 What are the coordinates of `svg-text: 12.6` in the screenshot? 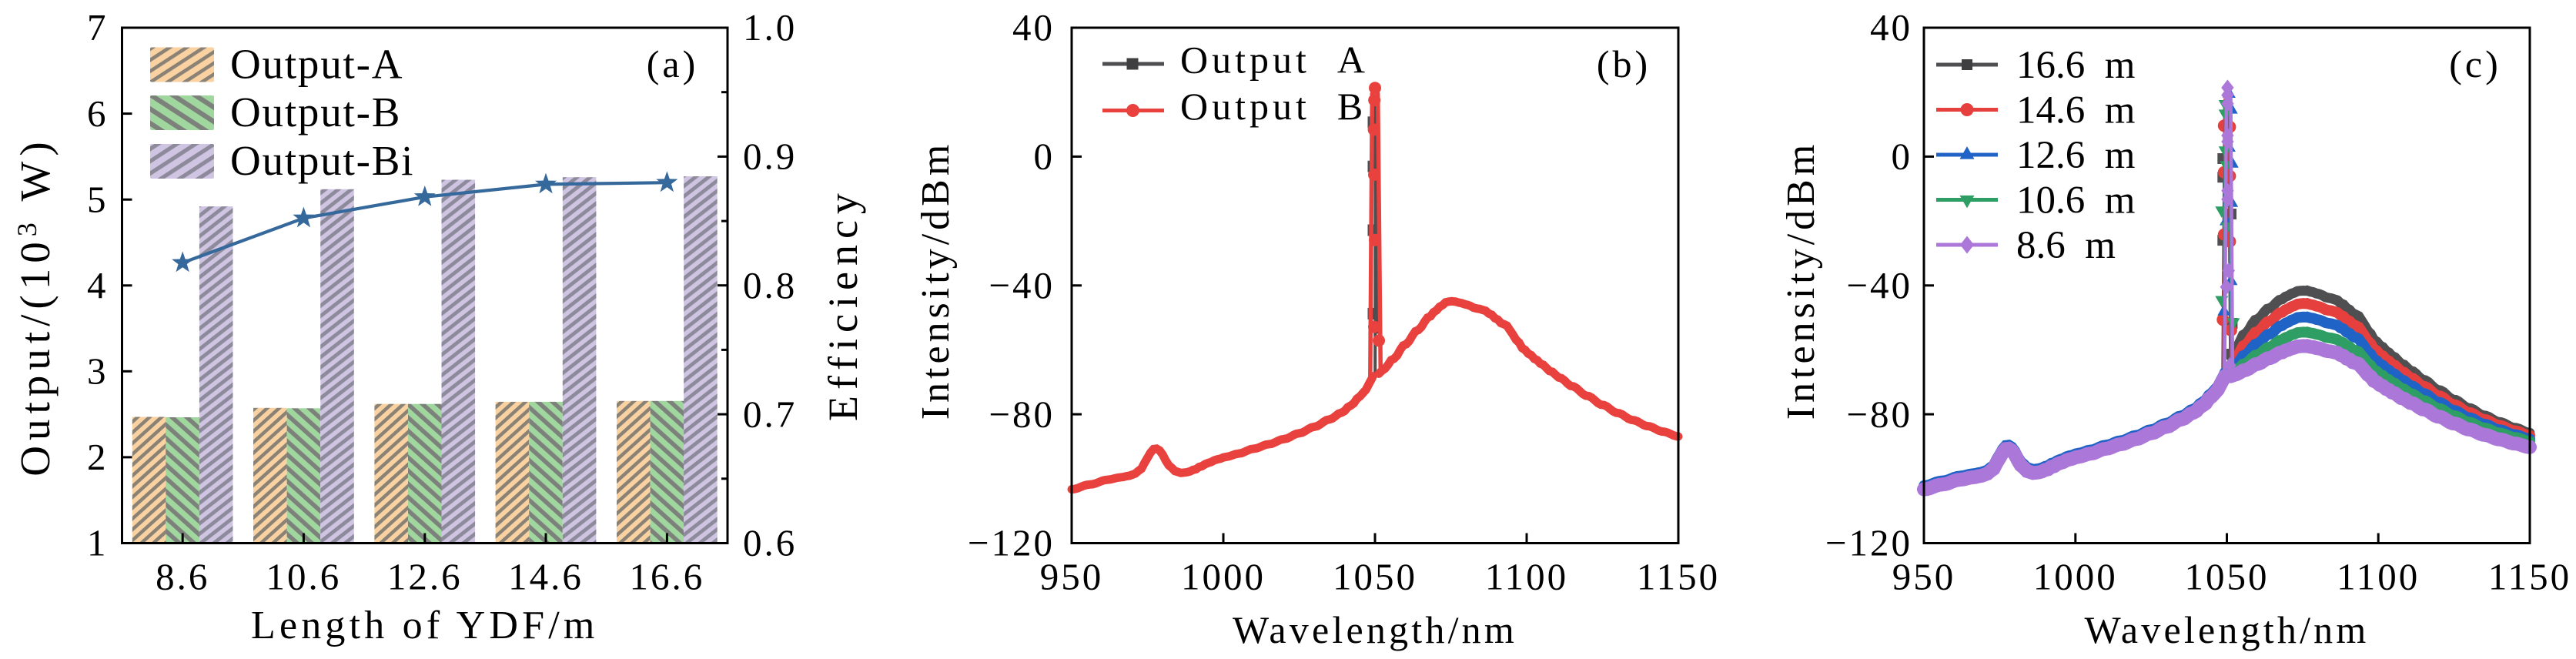 It's located at (425, 577).